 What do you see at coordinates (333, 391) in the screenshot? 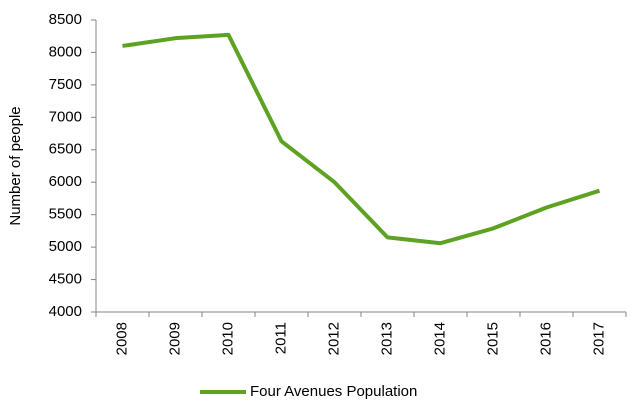
I see `legend-label: Four Avenues Population` at bounding box center [333, 391].